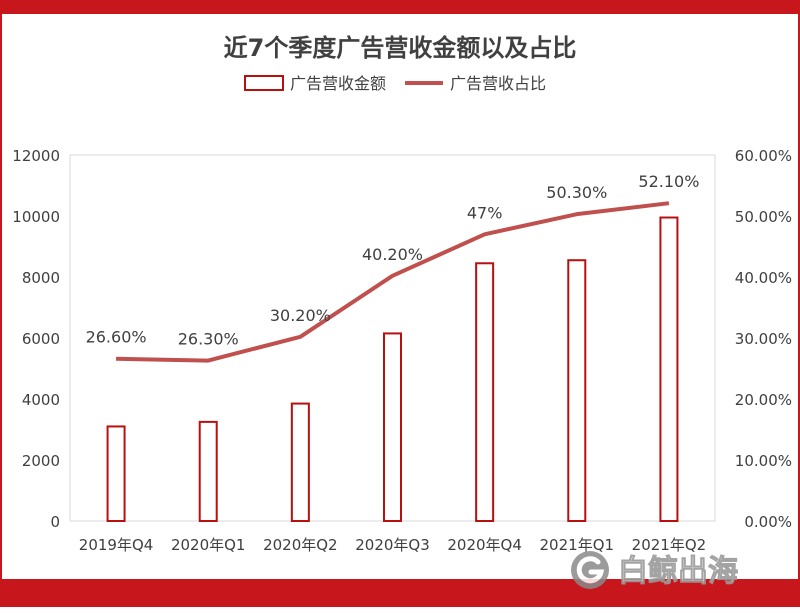 This screenshot has width=800, height=613. What do you see at coordinates (36, 156) in the screenshot?
I see `left-tick-label: 12000` at bounding box center [36, 156].